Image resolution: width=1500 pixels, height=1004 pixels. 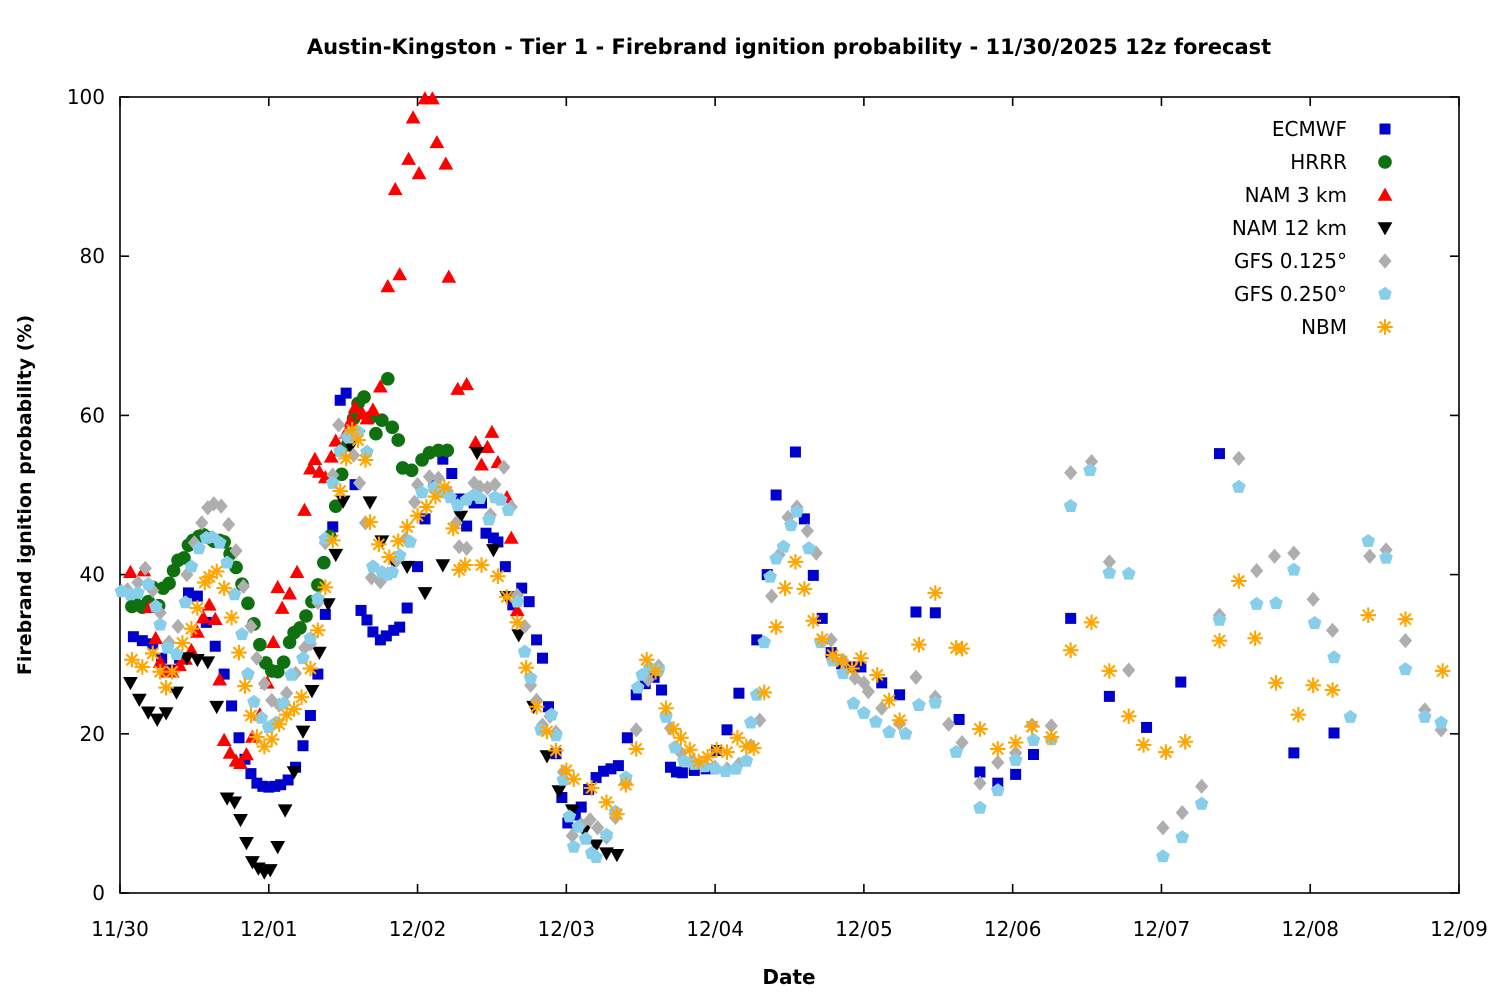 I want to click on legend-label: NAM 3 km, so click(x=1296, y=195).